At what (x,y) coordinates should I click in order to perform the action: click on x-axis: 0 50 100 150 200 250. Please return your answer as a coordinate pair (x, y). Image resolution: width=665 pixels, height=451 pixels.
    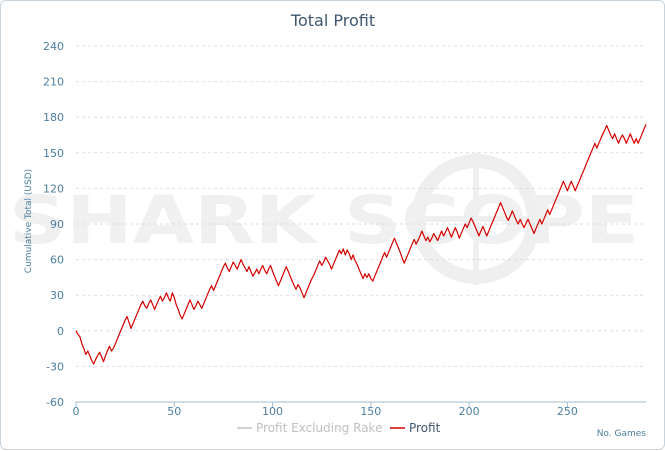
    Looking at the image, I should click on (359, 409).